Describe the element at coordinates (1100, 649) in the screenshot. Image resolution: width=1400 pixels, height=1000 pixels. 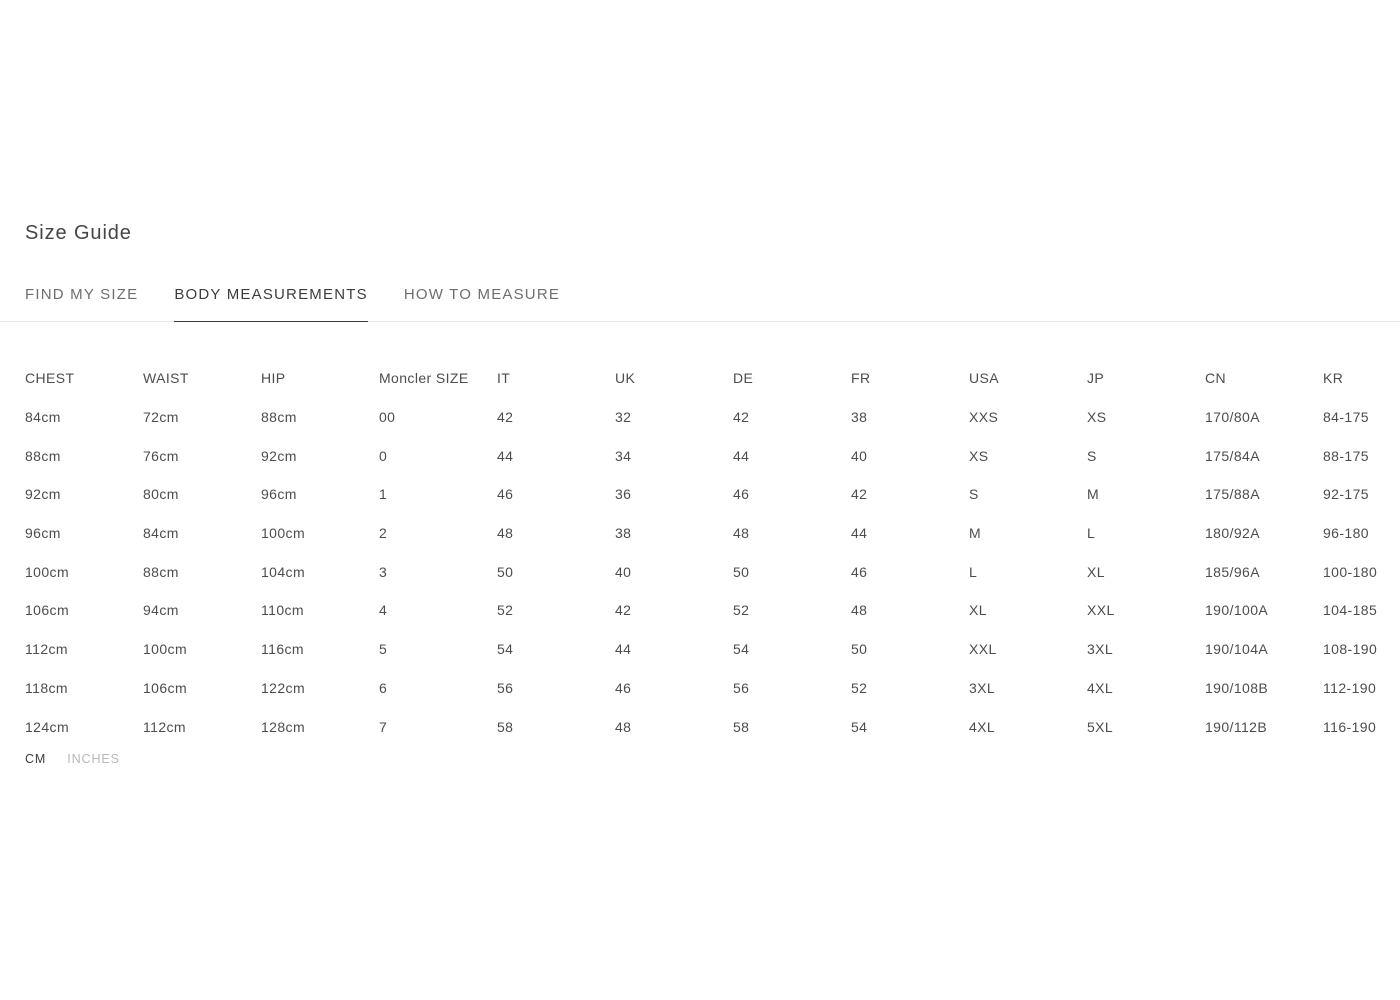
I see `table-cell: 3XL` at that location.